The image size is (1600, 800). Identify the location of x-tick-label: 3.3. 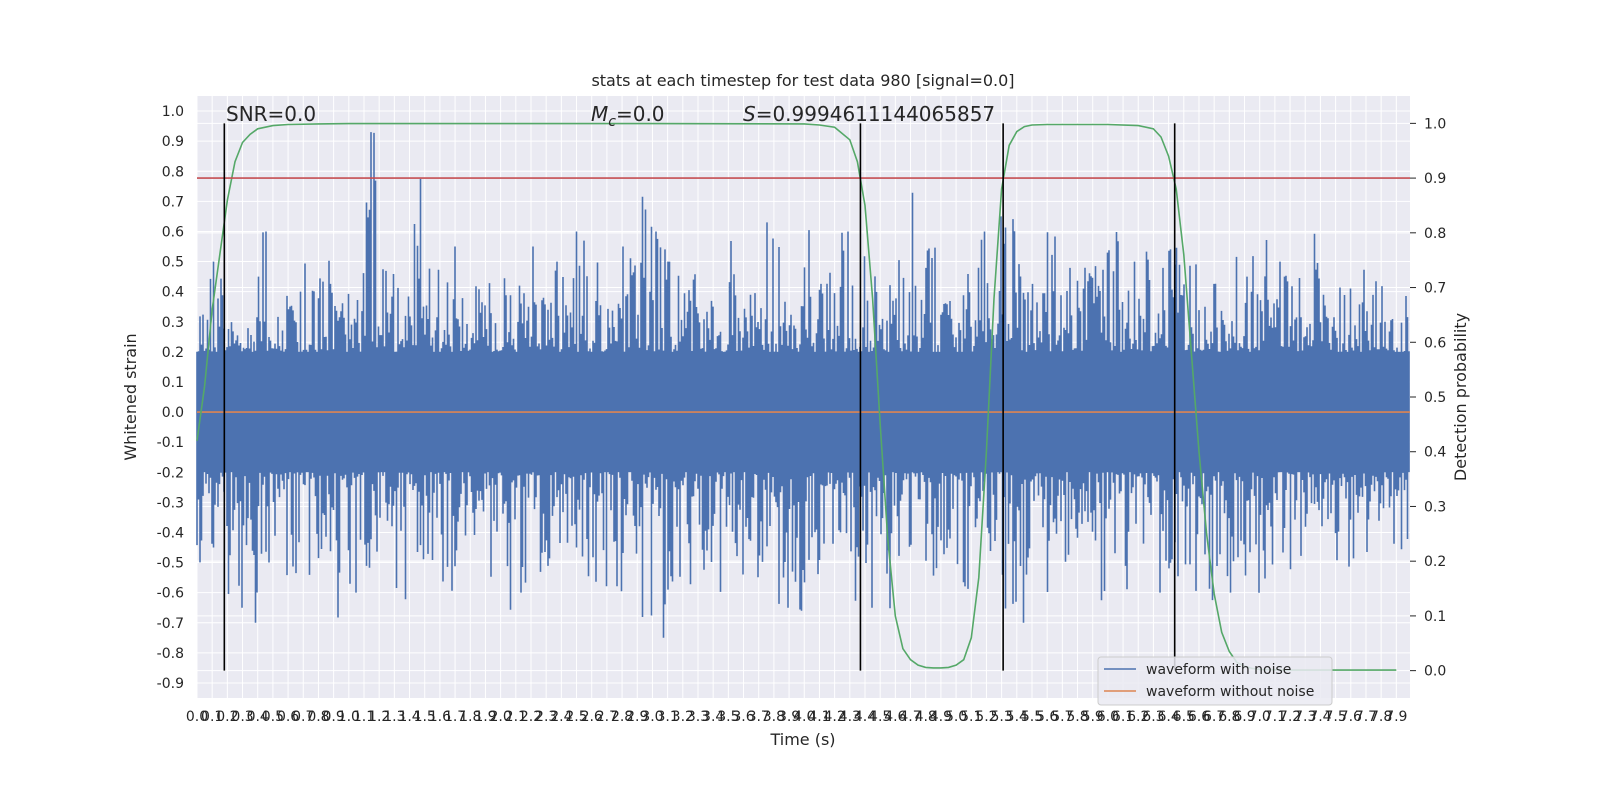
(698, 717).